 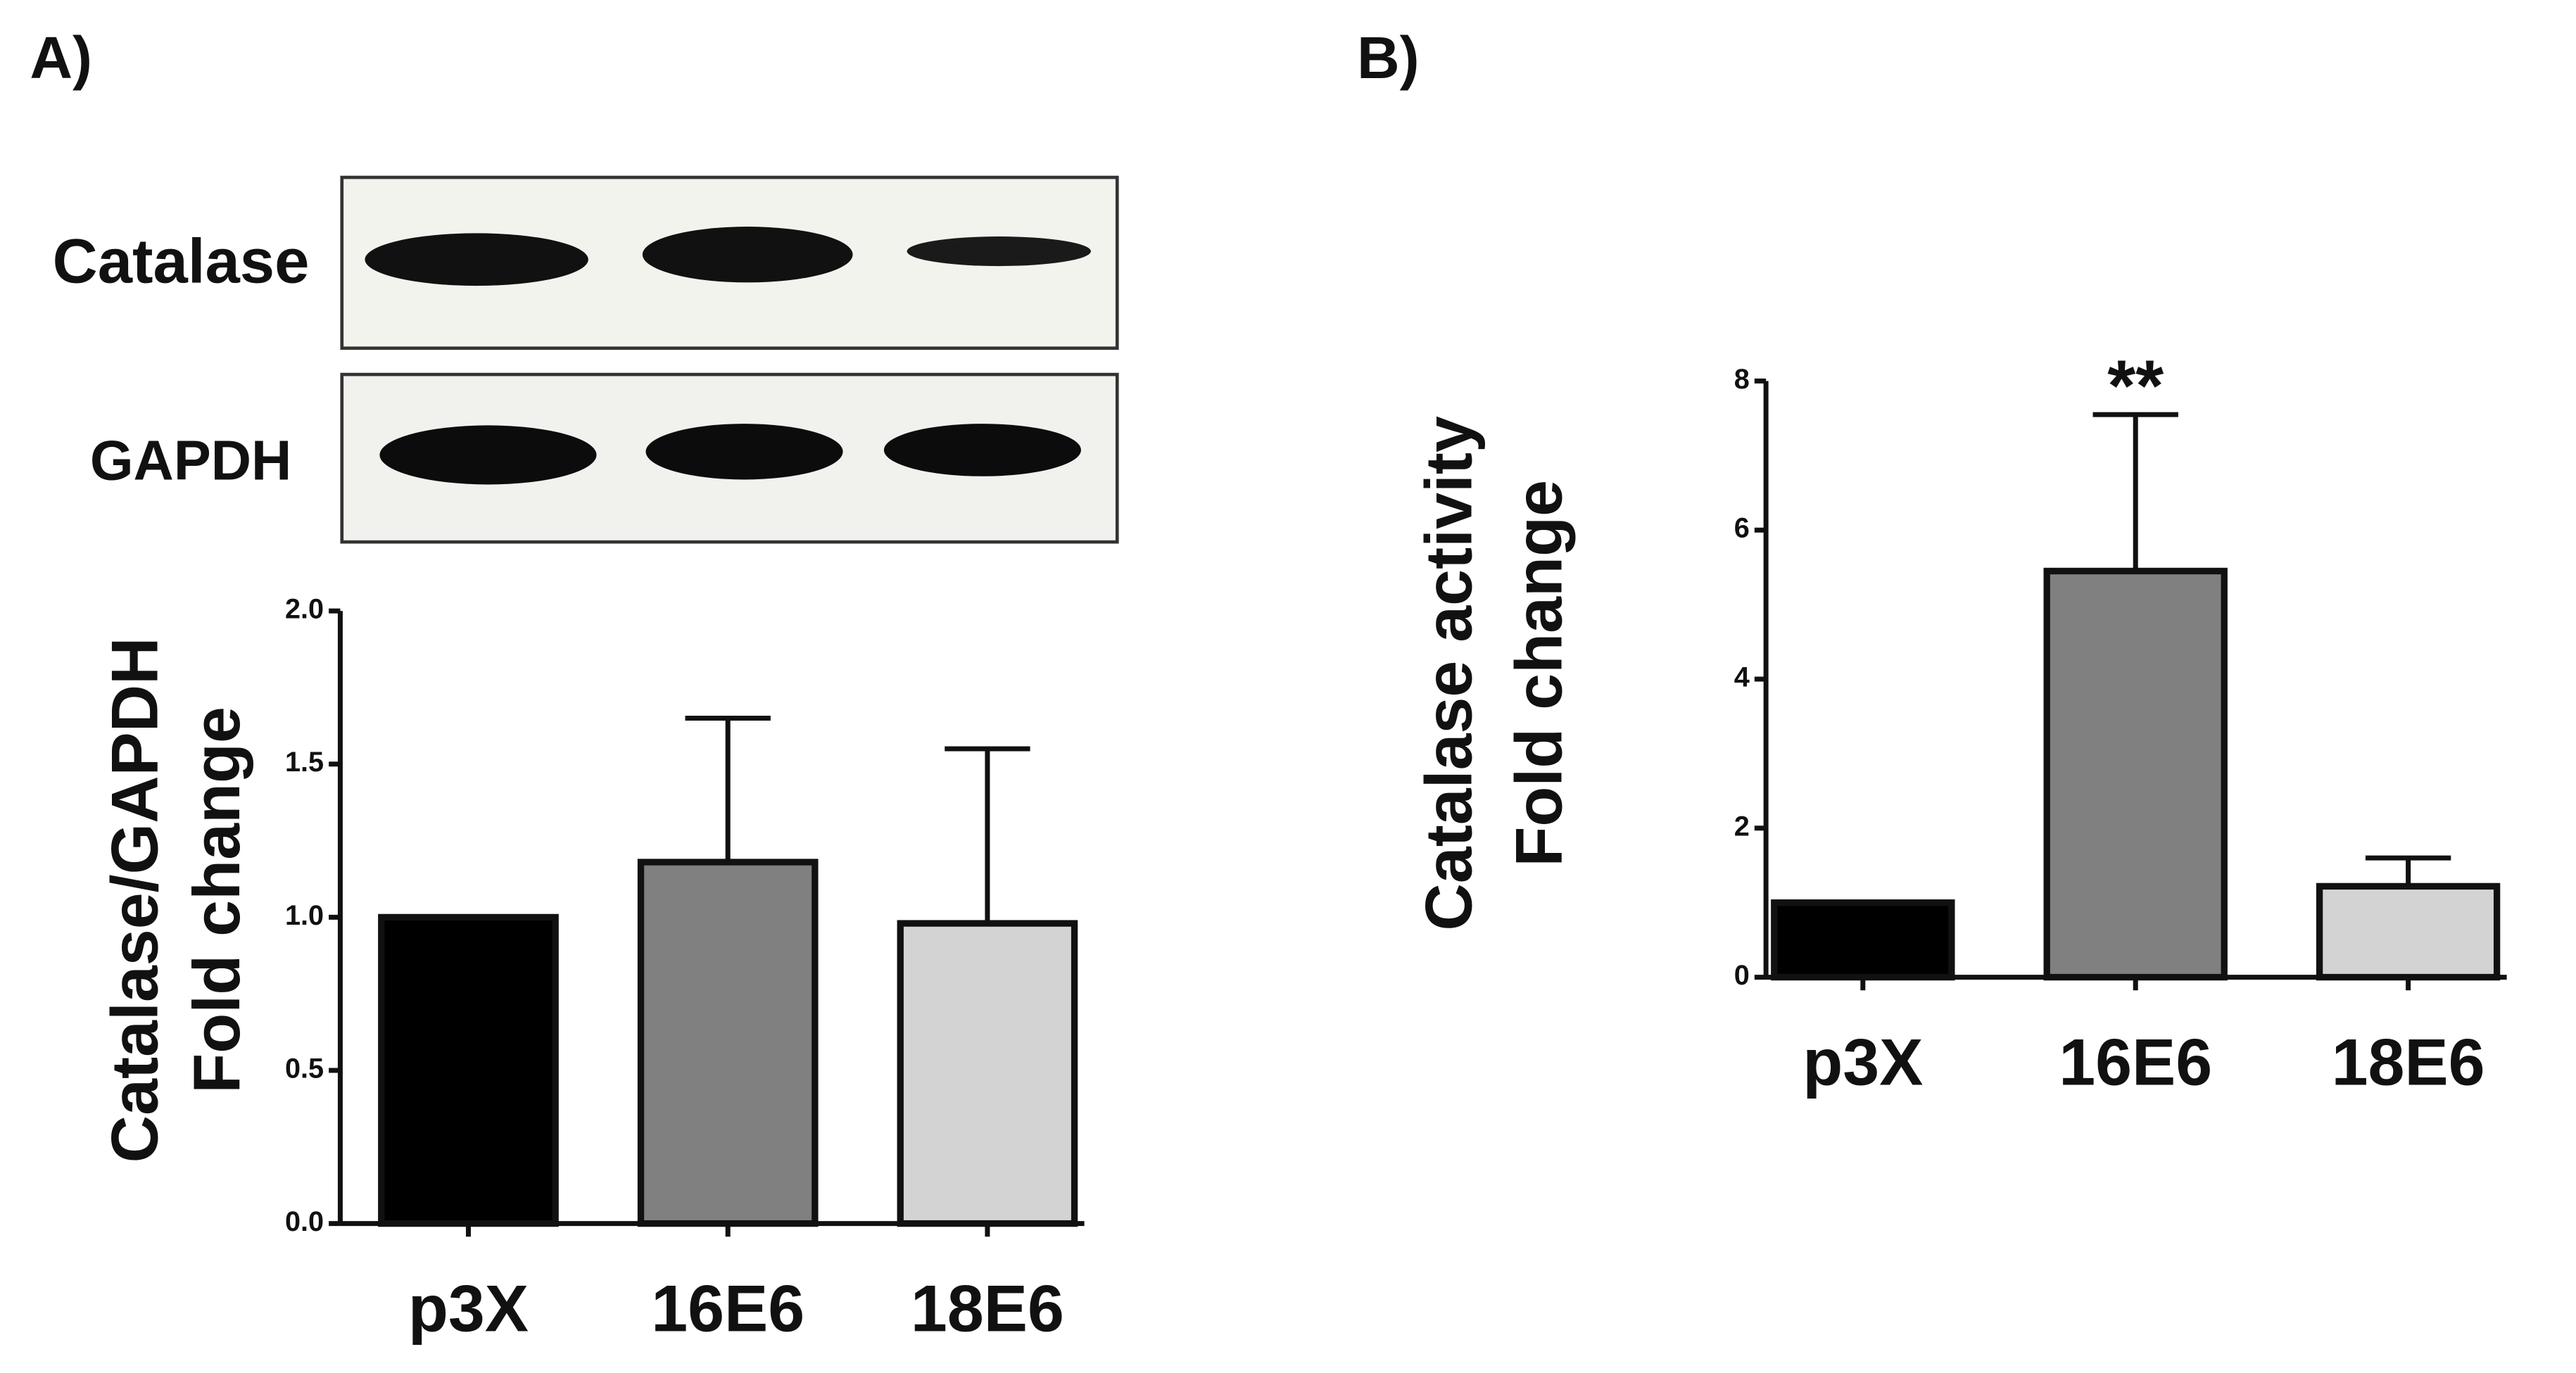 What do you see at coordinates (190, 460) in the screenshot?
I see `blot-label: GAPDH` at bounding box center [190, 460].